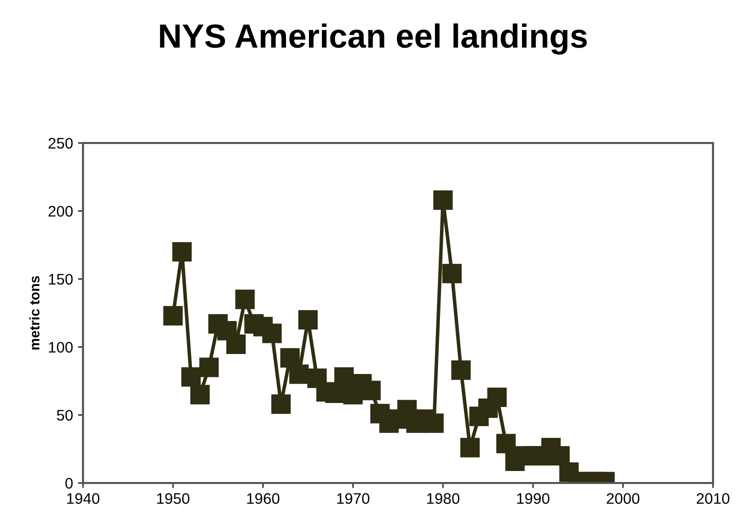 This screenshot has height=521, width=746. Describe the element at coordinates (60, 279) in the screenshot. I see `y-tick-label: 150` at that location.